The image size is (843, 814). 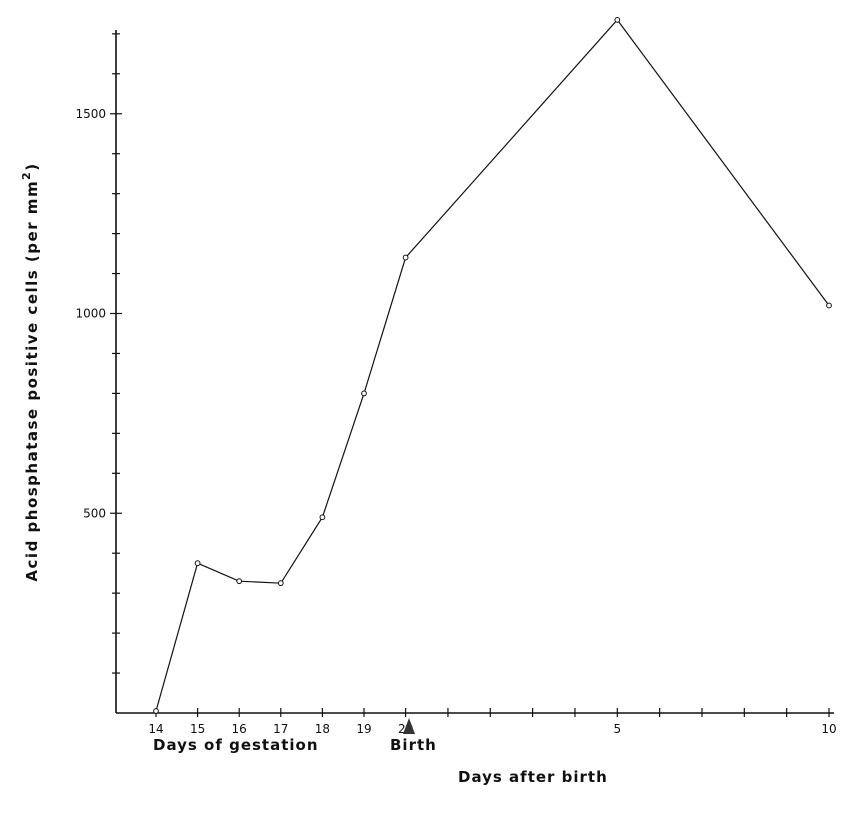 What do you see at coordinates (533, 777) in the screenshot?
I see `after-birth-caption: Days after birth` at bounding box center [533, 777].